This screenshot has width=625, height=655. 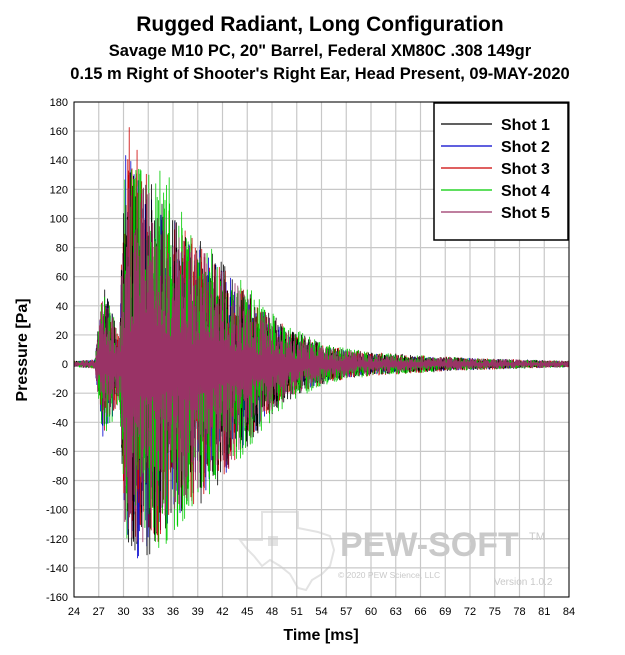 What do you see at coordinates (222, 612) in the screenshot?
I see `x-tick-label: 42` at bounding box center [222, 612].